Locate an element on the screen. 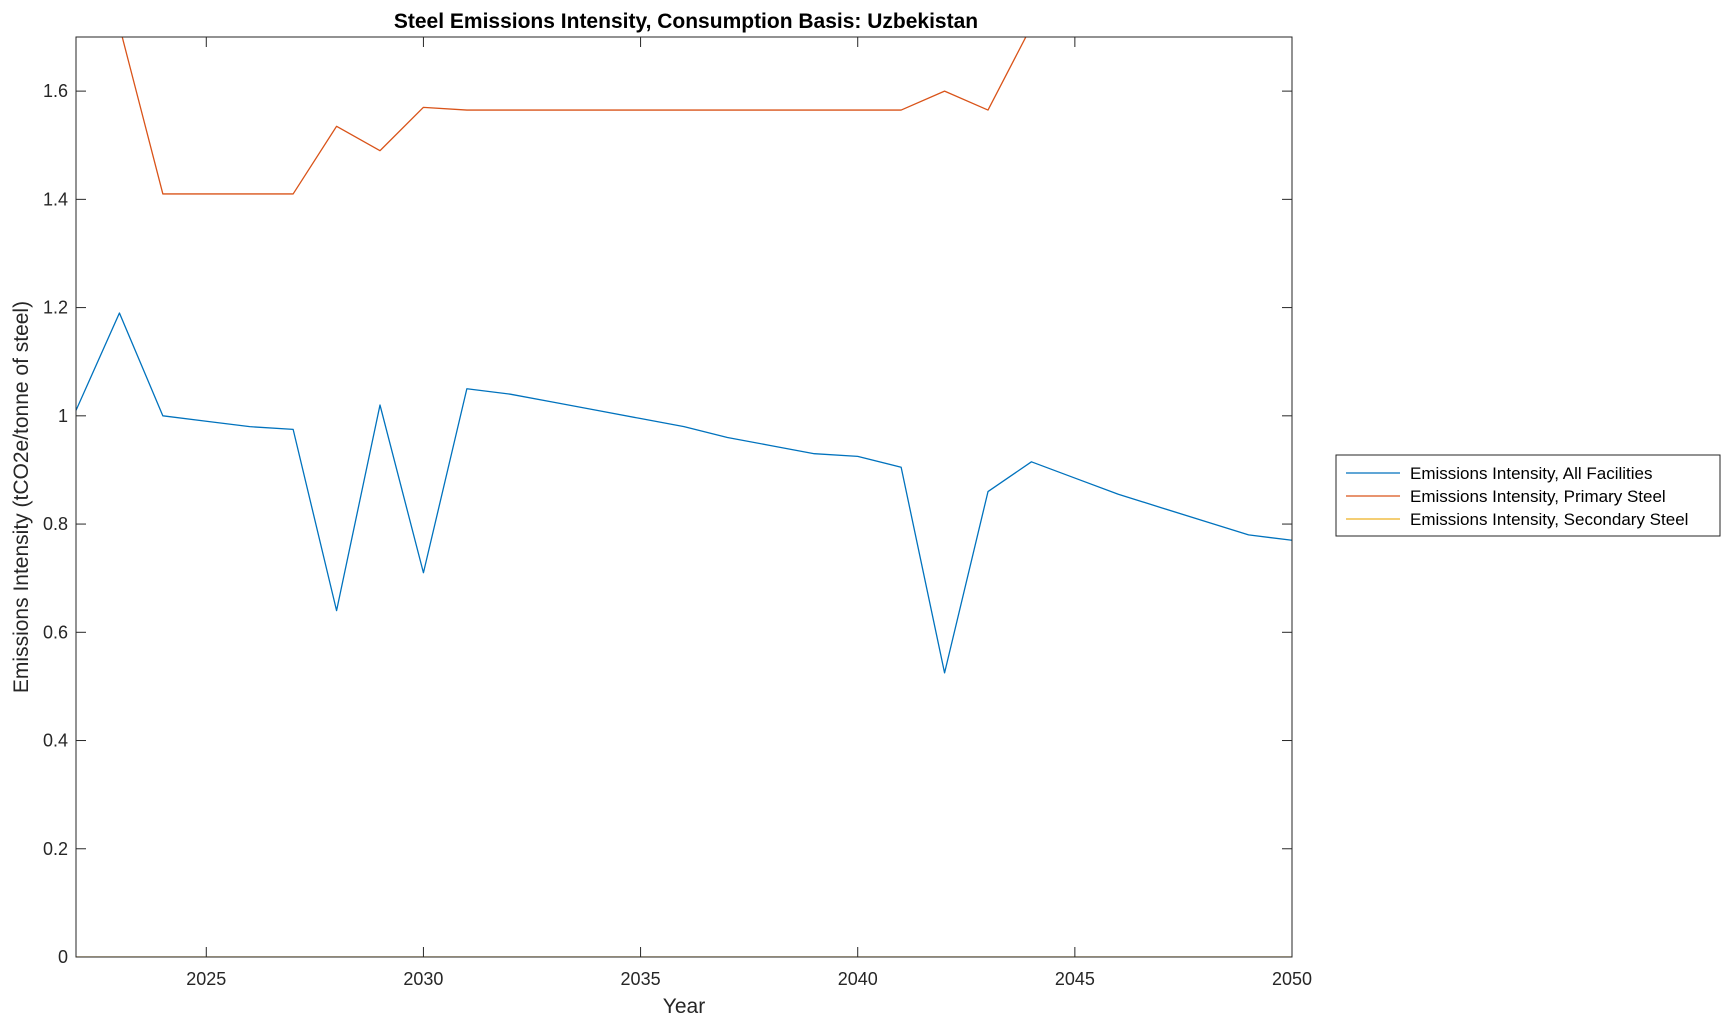  x-tick-label: 2040 is located at coordinates (858, 979).